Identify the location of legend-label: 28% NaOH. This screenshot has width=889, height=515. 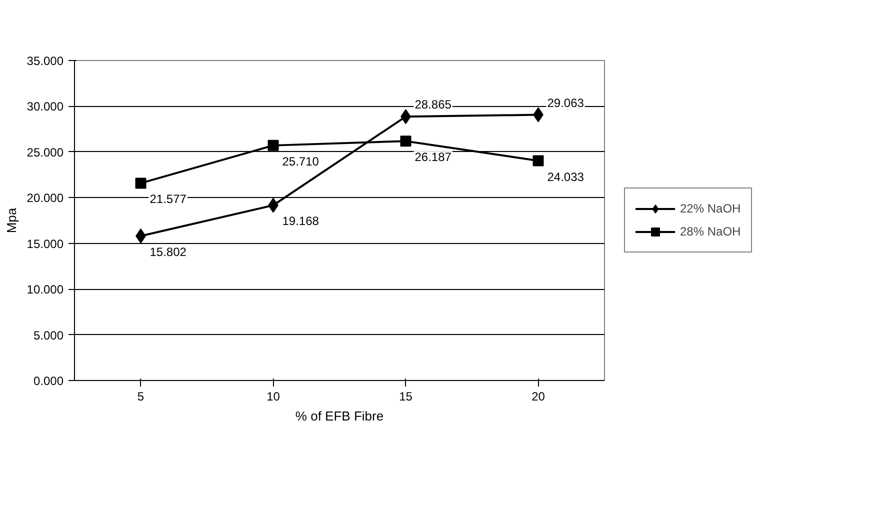
(710, 231).